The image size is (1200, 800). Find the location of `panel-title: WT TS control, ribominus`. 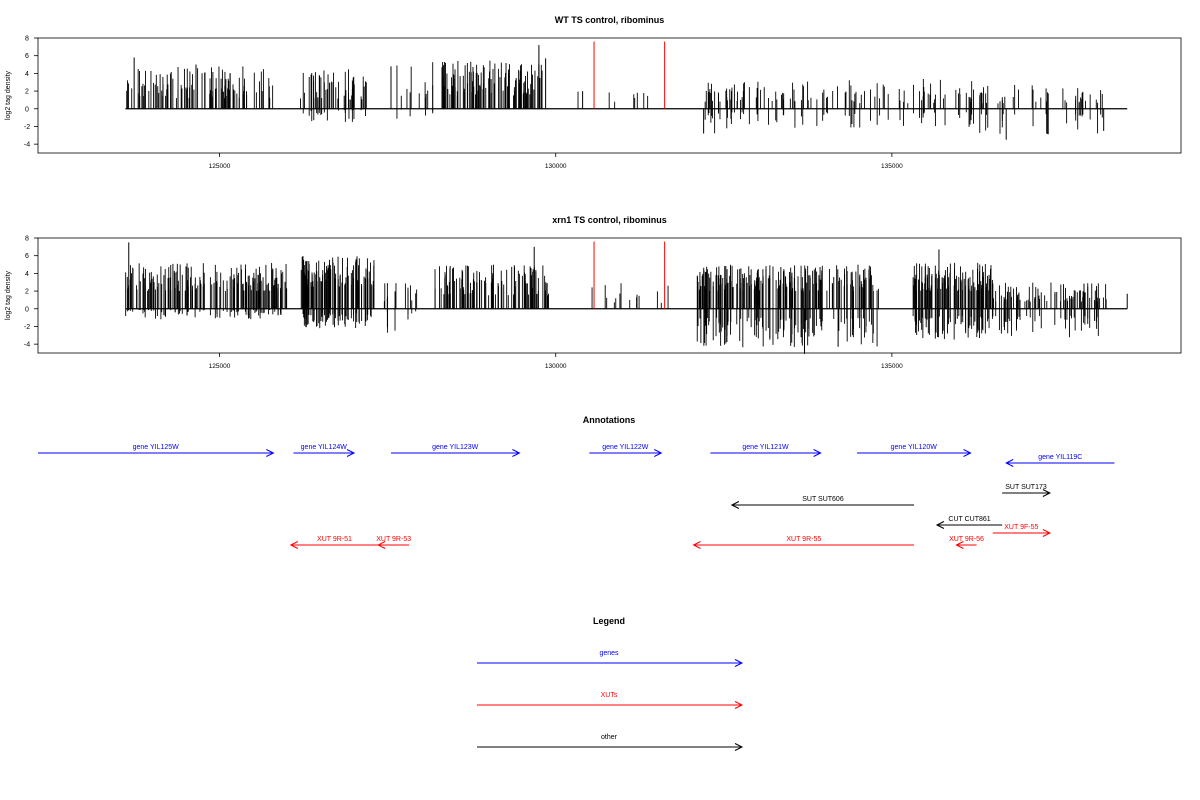

panel-title: WT TS control, ribominus is located at coordinates (610, 20).